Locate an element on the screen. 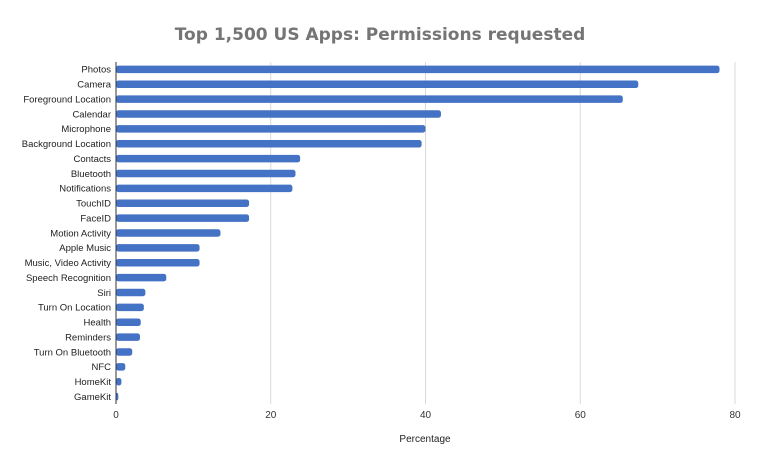 This screenshot has height=469, width=758. bar-contacts is located at coordinates (208, 158).